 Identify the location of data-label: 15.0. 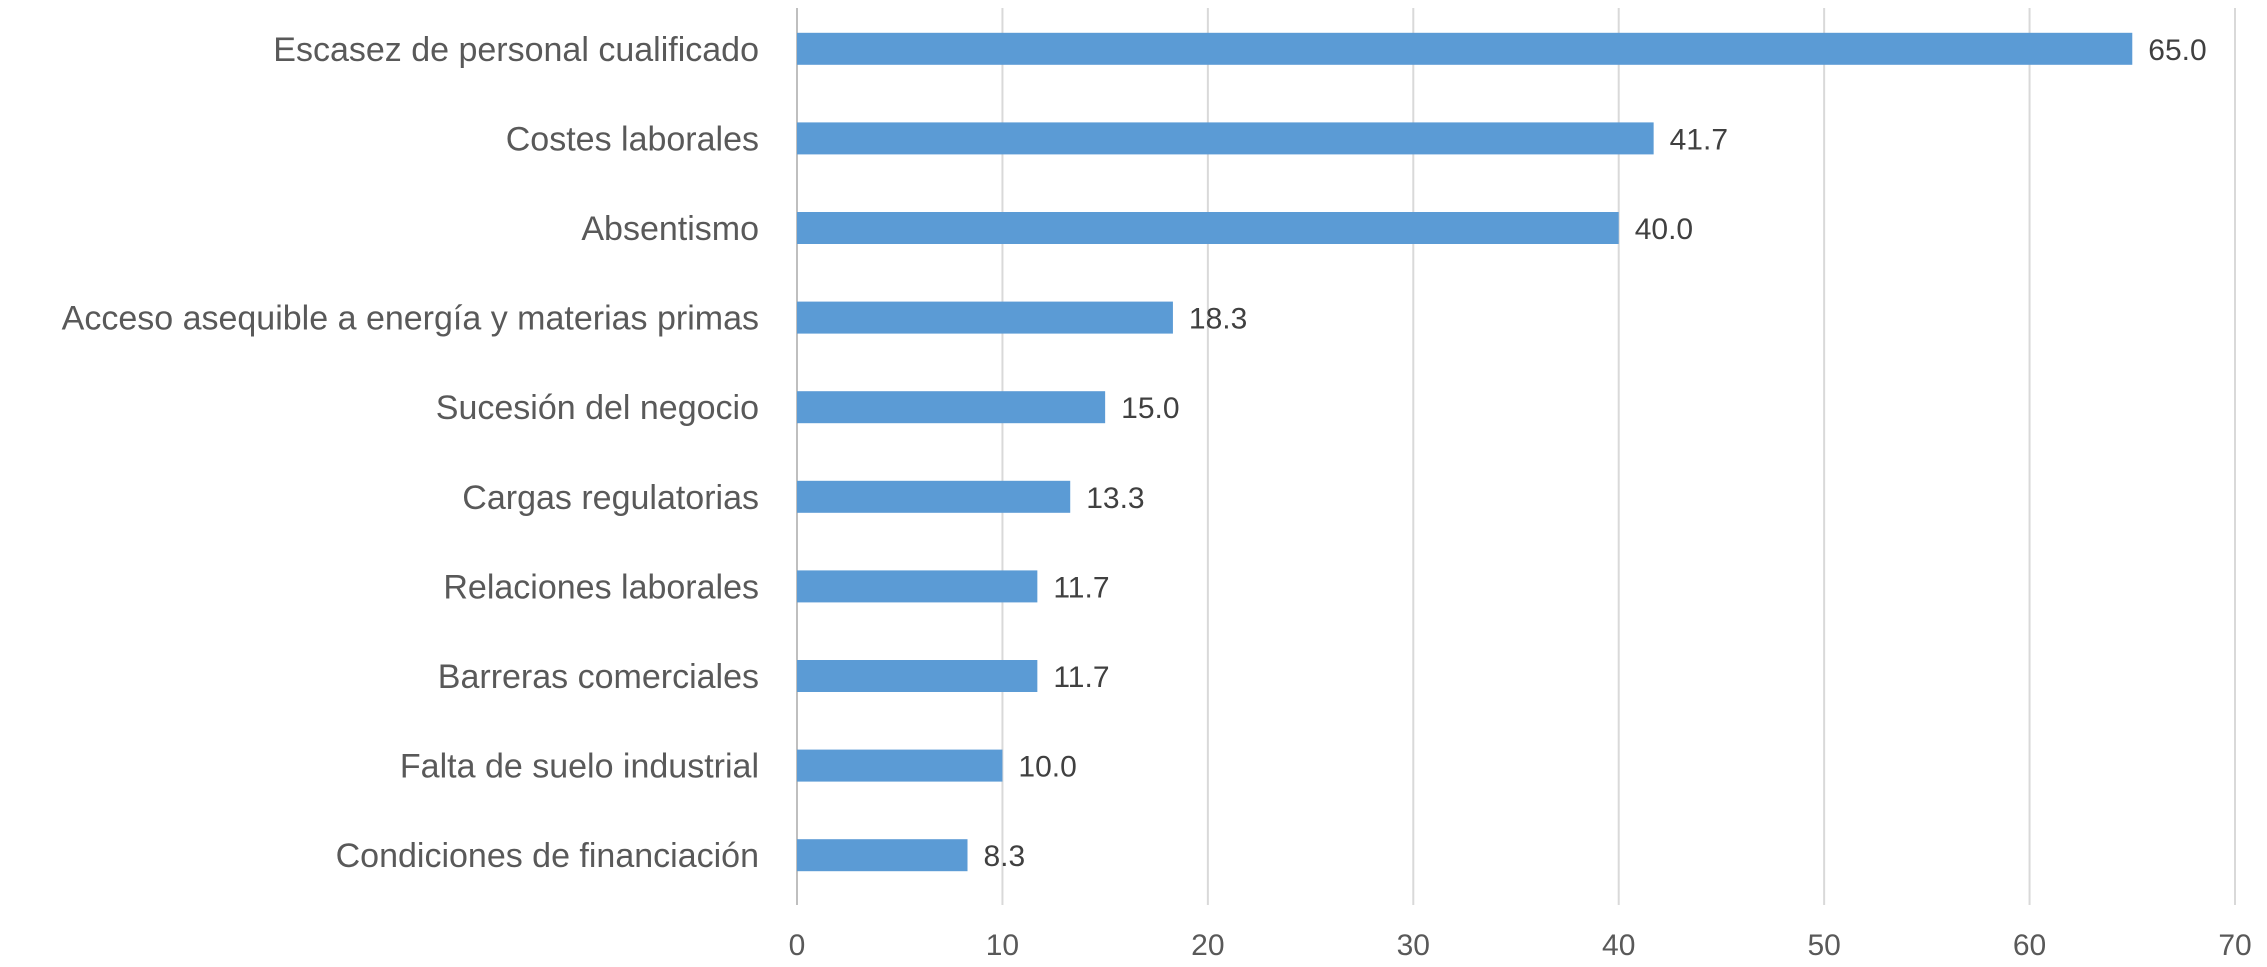
(1150, 408).